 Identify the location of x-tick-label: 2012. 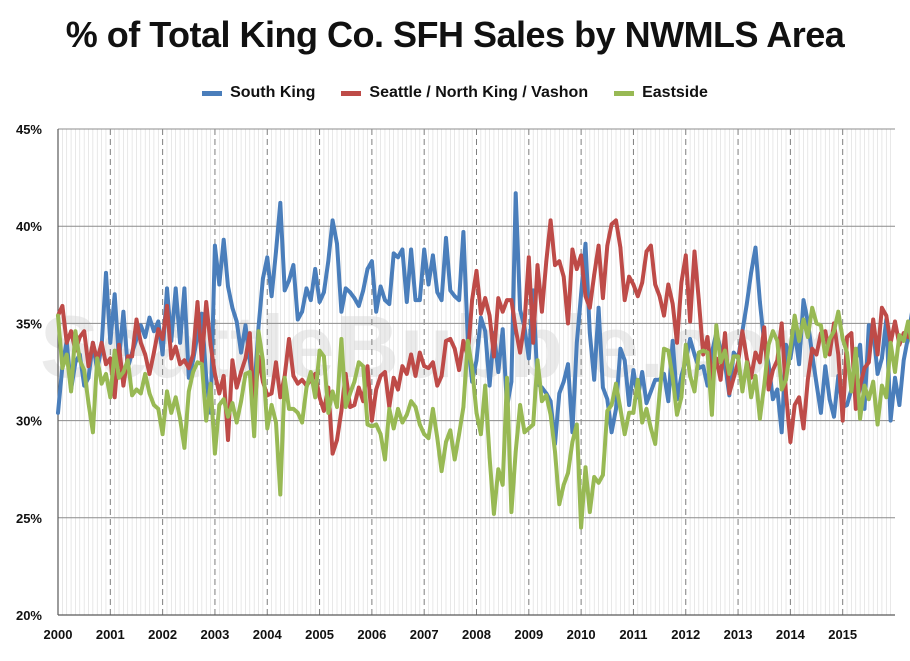
(685, 634).